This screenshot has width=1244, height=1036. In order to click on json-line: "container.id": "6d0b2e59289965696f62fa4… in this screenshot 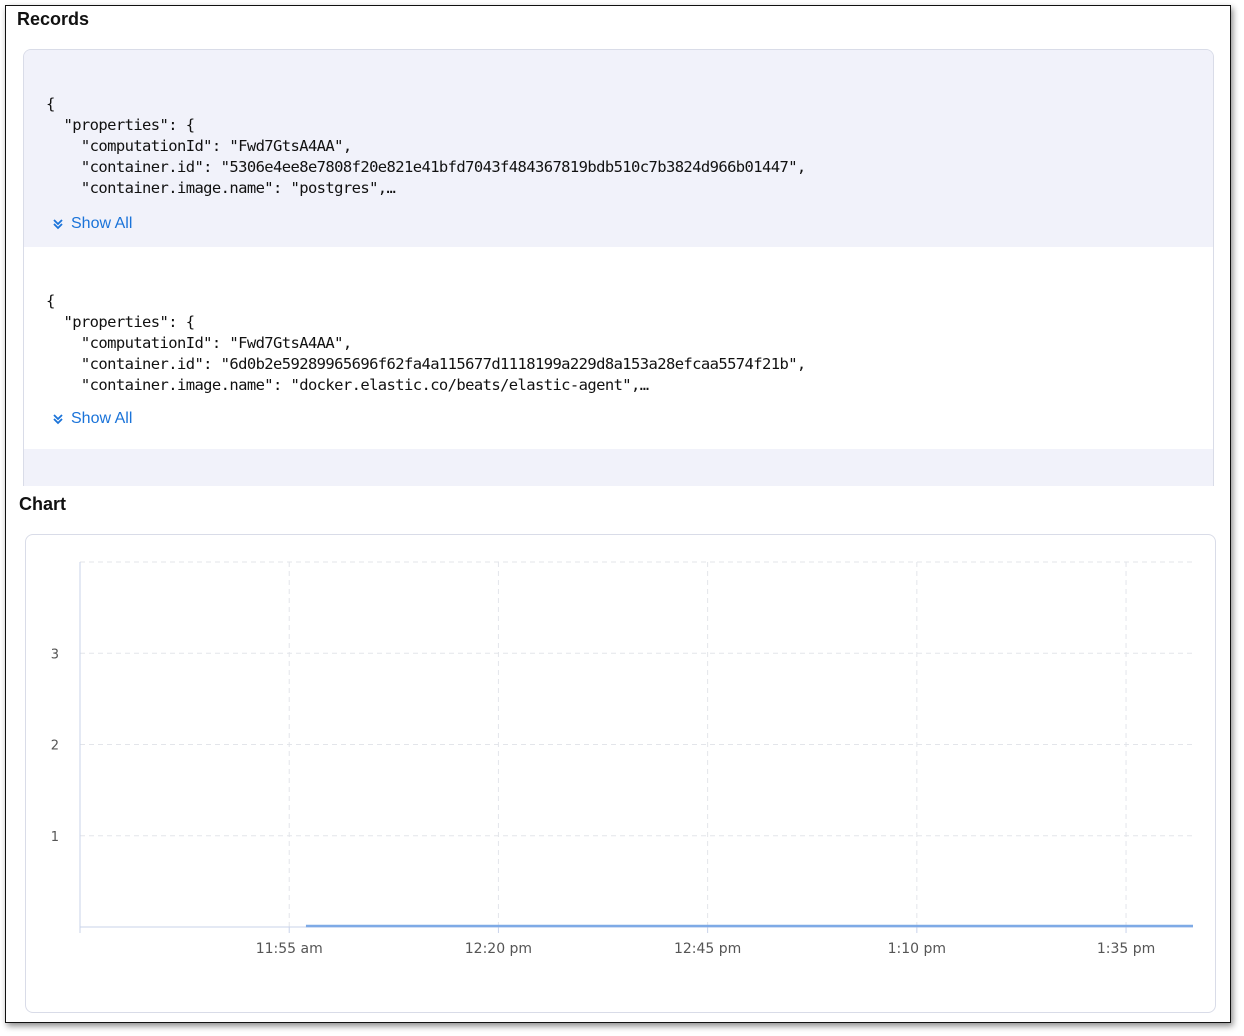, I will do `click(426, 364)`.